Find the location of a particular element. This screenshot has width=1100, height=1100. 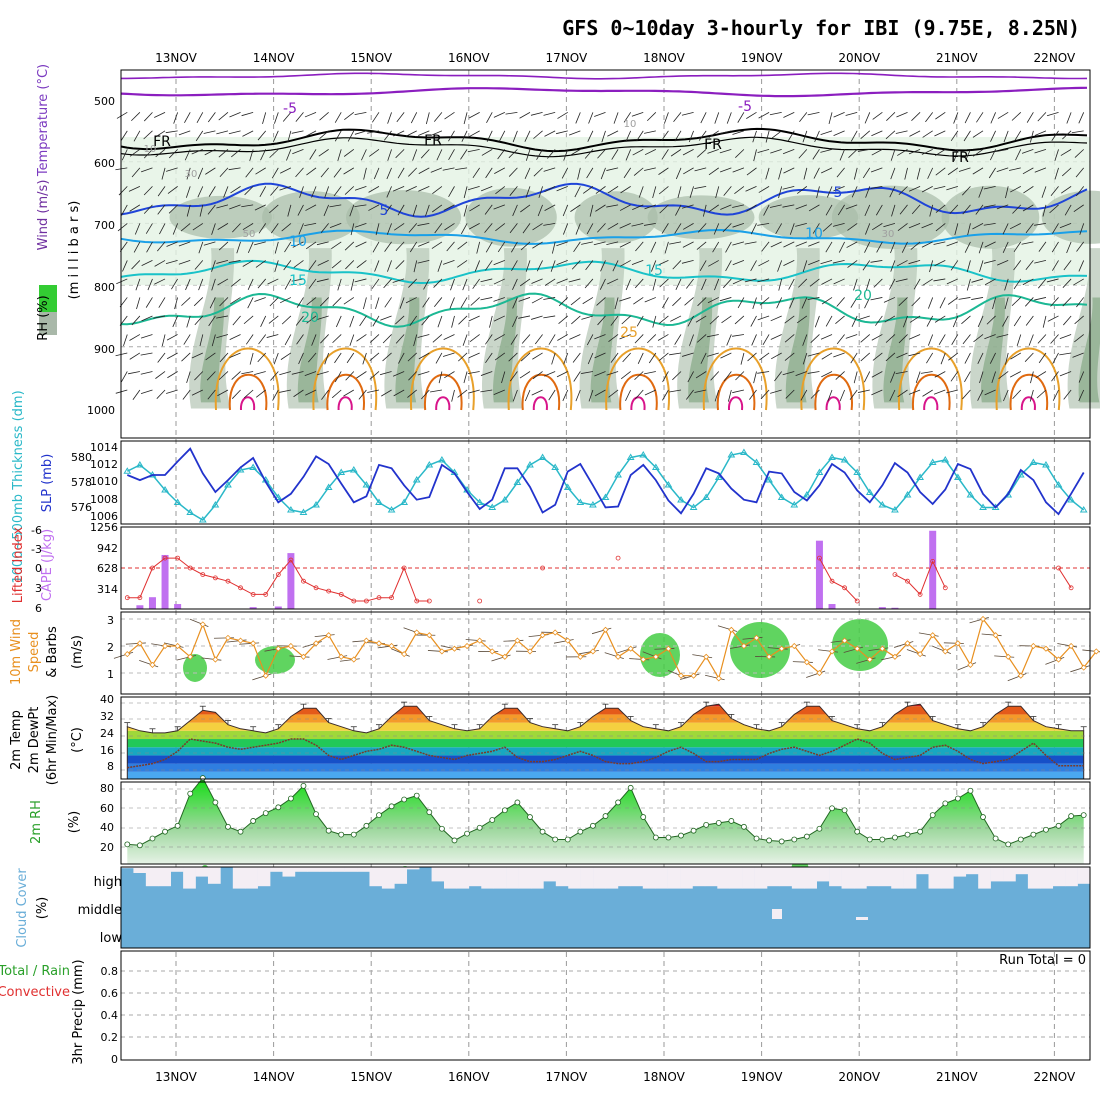

temp-band is located at coordinates (605, 751).